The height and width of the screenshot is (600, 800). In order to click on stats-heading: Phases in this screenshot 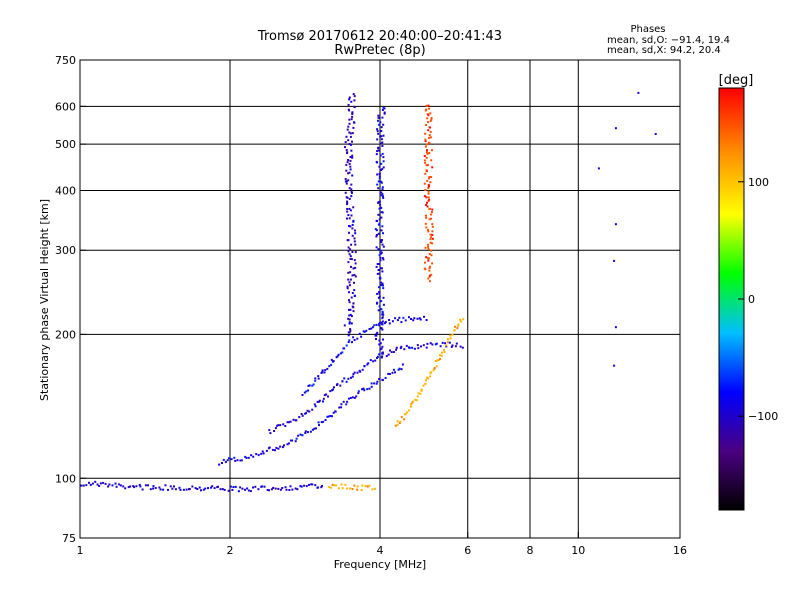, I will do `click(647, 29)`.